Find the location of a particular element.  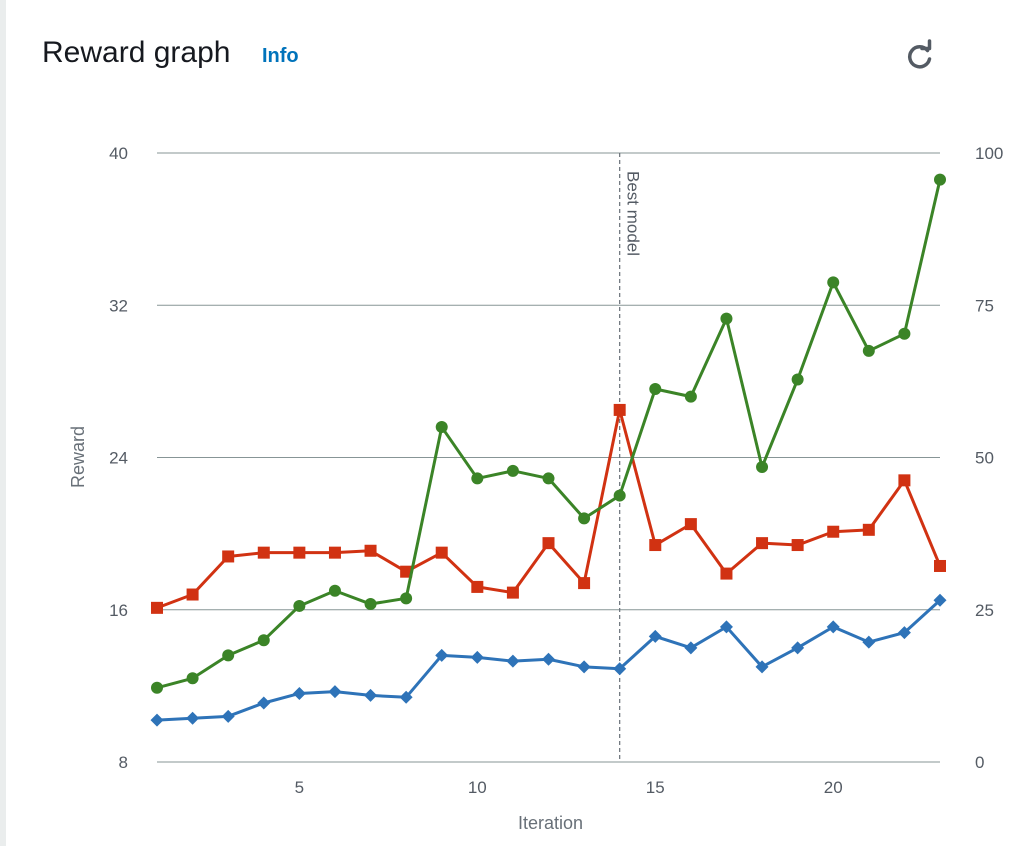

refresh-button is located at coordinates (920, 56).